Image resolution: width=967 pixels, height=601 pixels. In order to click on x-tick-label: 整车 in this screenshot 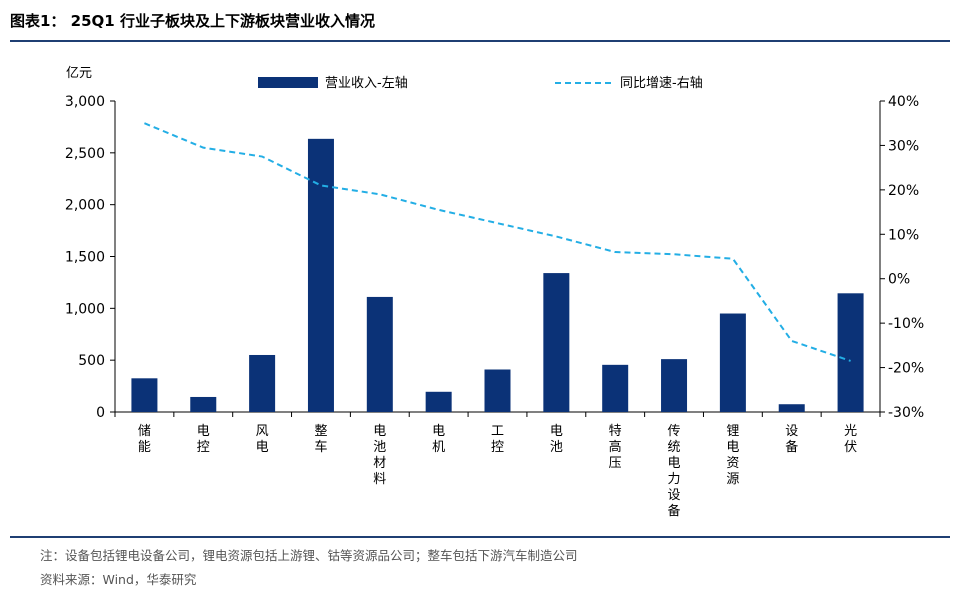, I will do `click(320, 439)`.